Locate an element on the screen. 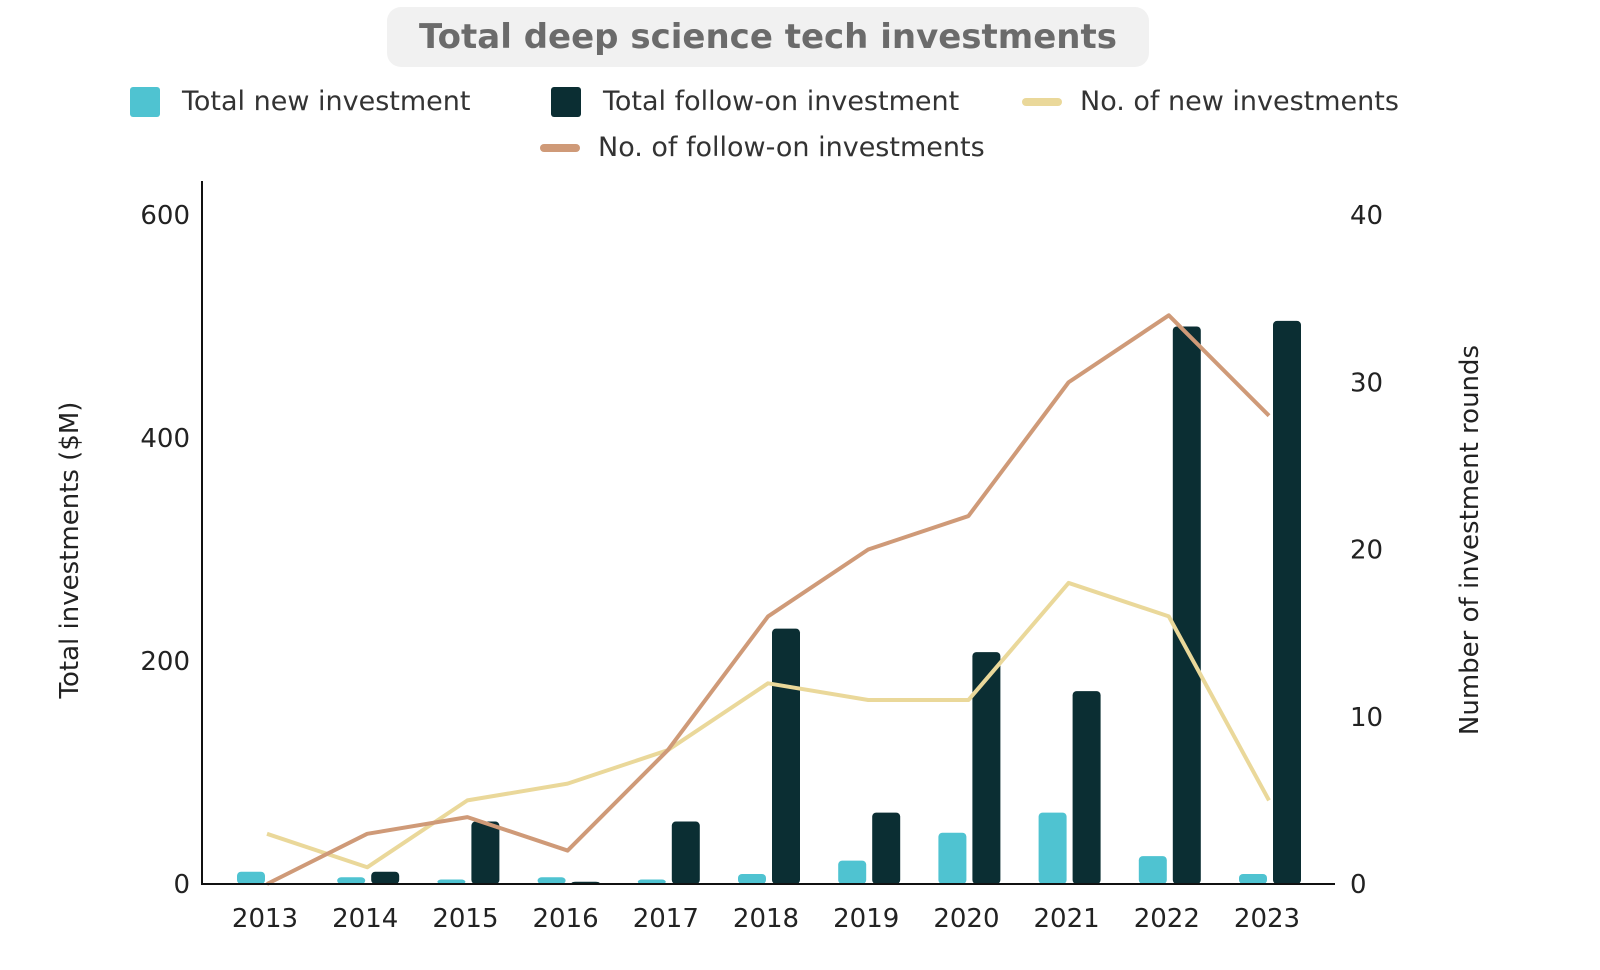  y2-tick-label: 20 is located at coordinates (1366, 551).